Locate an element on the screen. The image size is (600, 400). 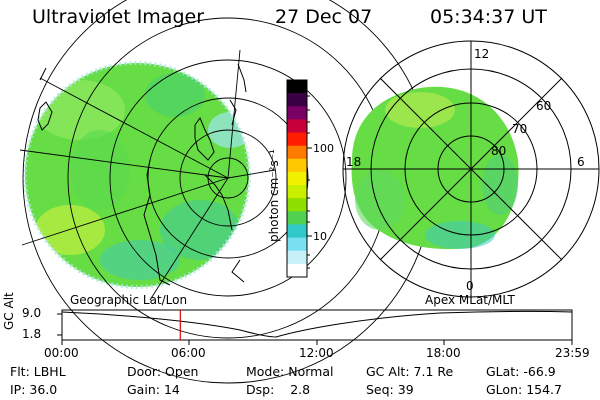
timeline-xtick: 18:00 is located at coordinates (443, 353).